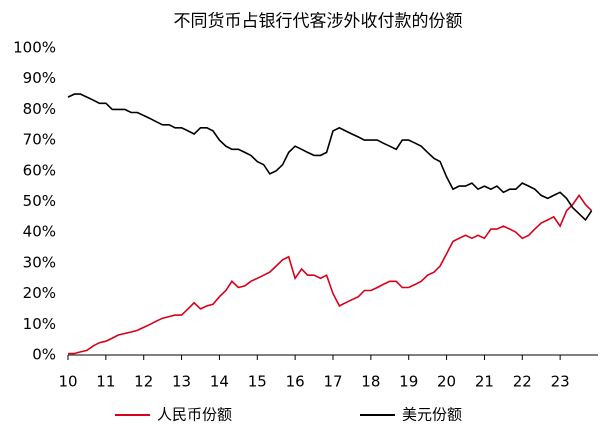  What do you see at coordinates (39, 293) in the screenshot?
I see `y-tick-label: 20%` at bounding box center [39, 293].